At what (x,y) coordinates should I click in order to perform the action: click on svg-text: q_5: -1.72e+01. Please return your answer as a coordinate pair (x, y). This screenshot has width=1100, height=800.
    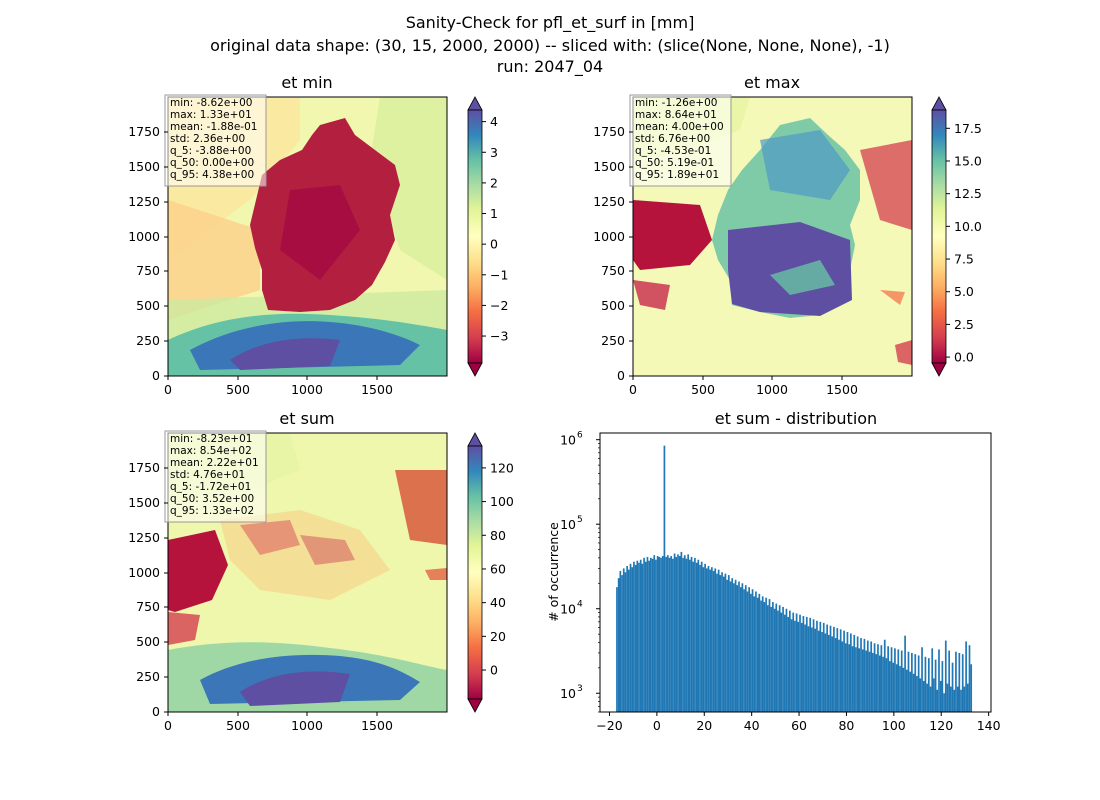
    Looking at the image, I should click on (210, 487).